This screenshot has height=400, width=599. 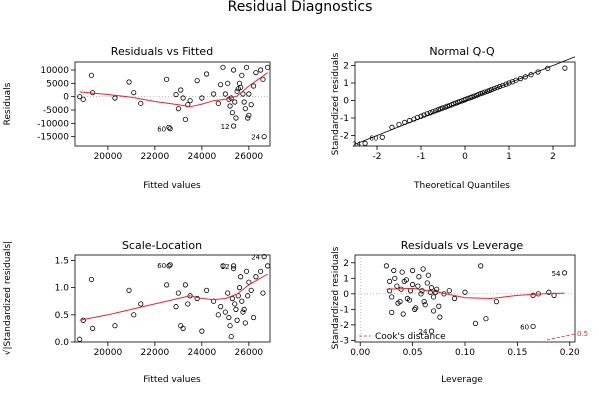 What do you see at coordinates (460, 308) in the screenshot?
I see `axis-ticks: 0.00 0.05 0.10 0.15 0.20 -3 -2 -1 0 1 2` at bounding box center [460, 308].